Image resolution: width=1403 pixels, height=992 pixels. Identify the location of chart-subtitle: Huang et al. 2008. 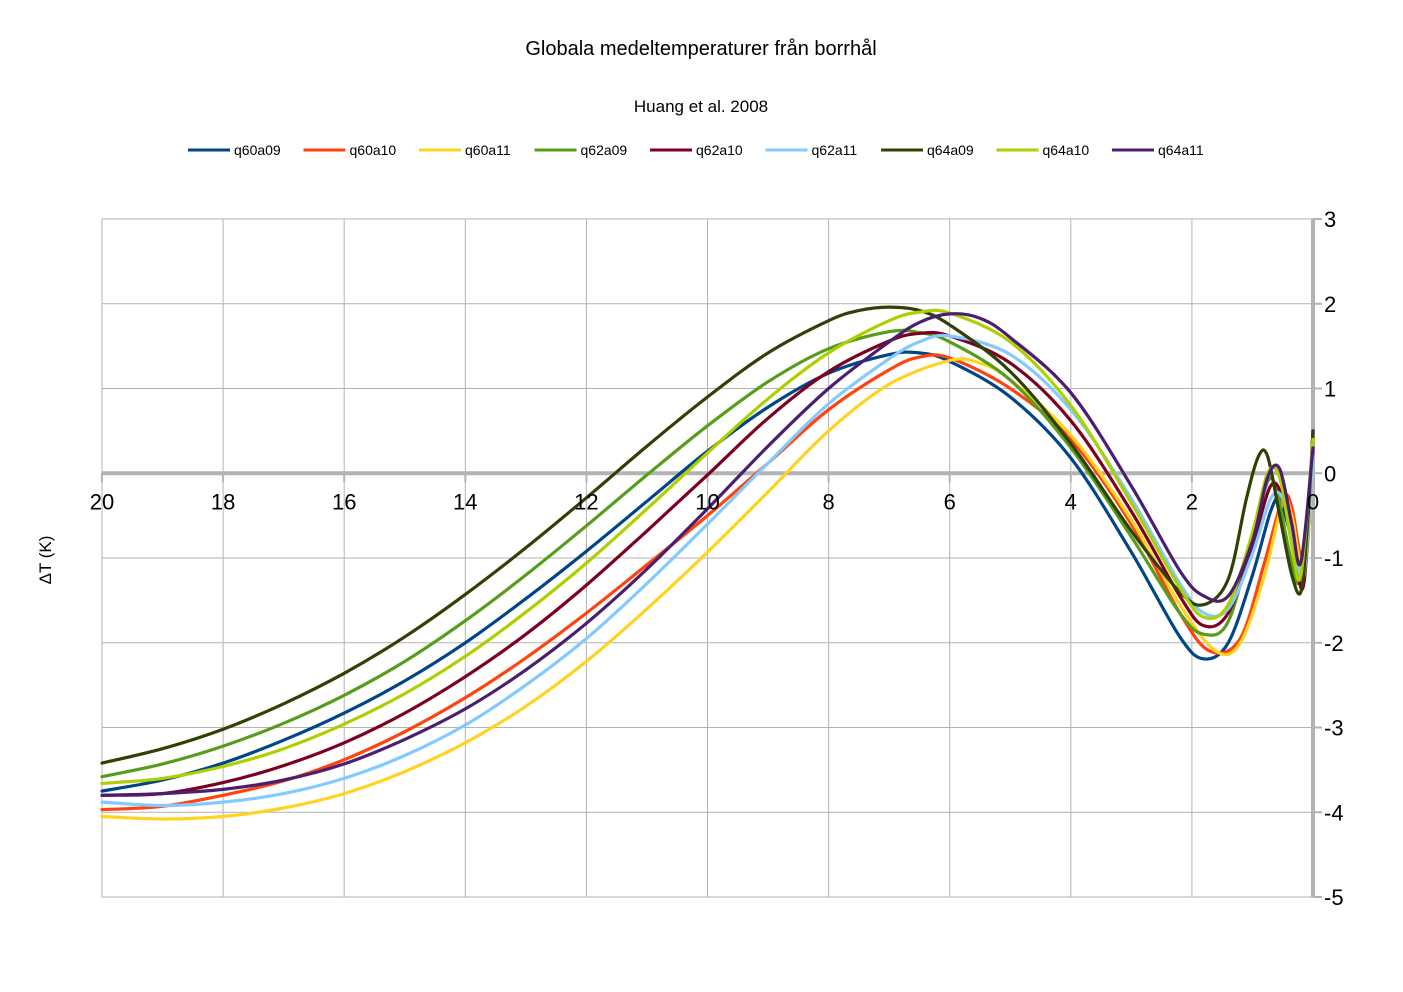
(701, 106).